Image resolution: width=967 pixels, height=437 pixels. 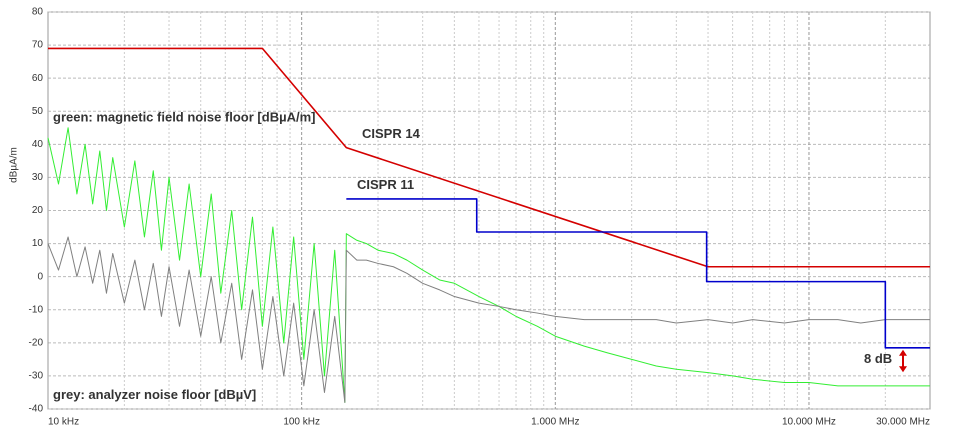 I want to click on annotation: 8 dB, so click(x=878, y=358).